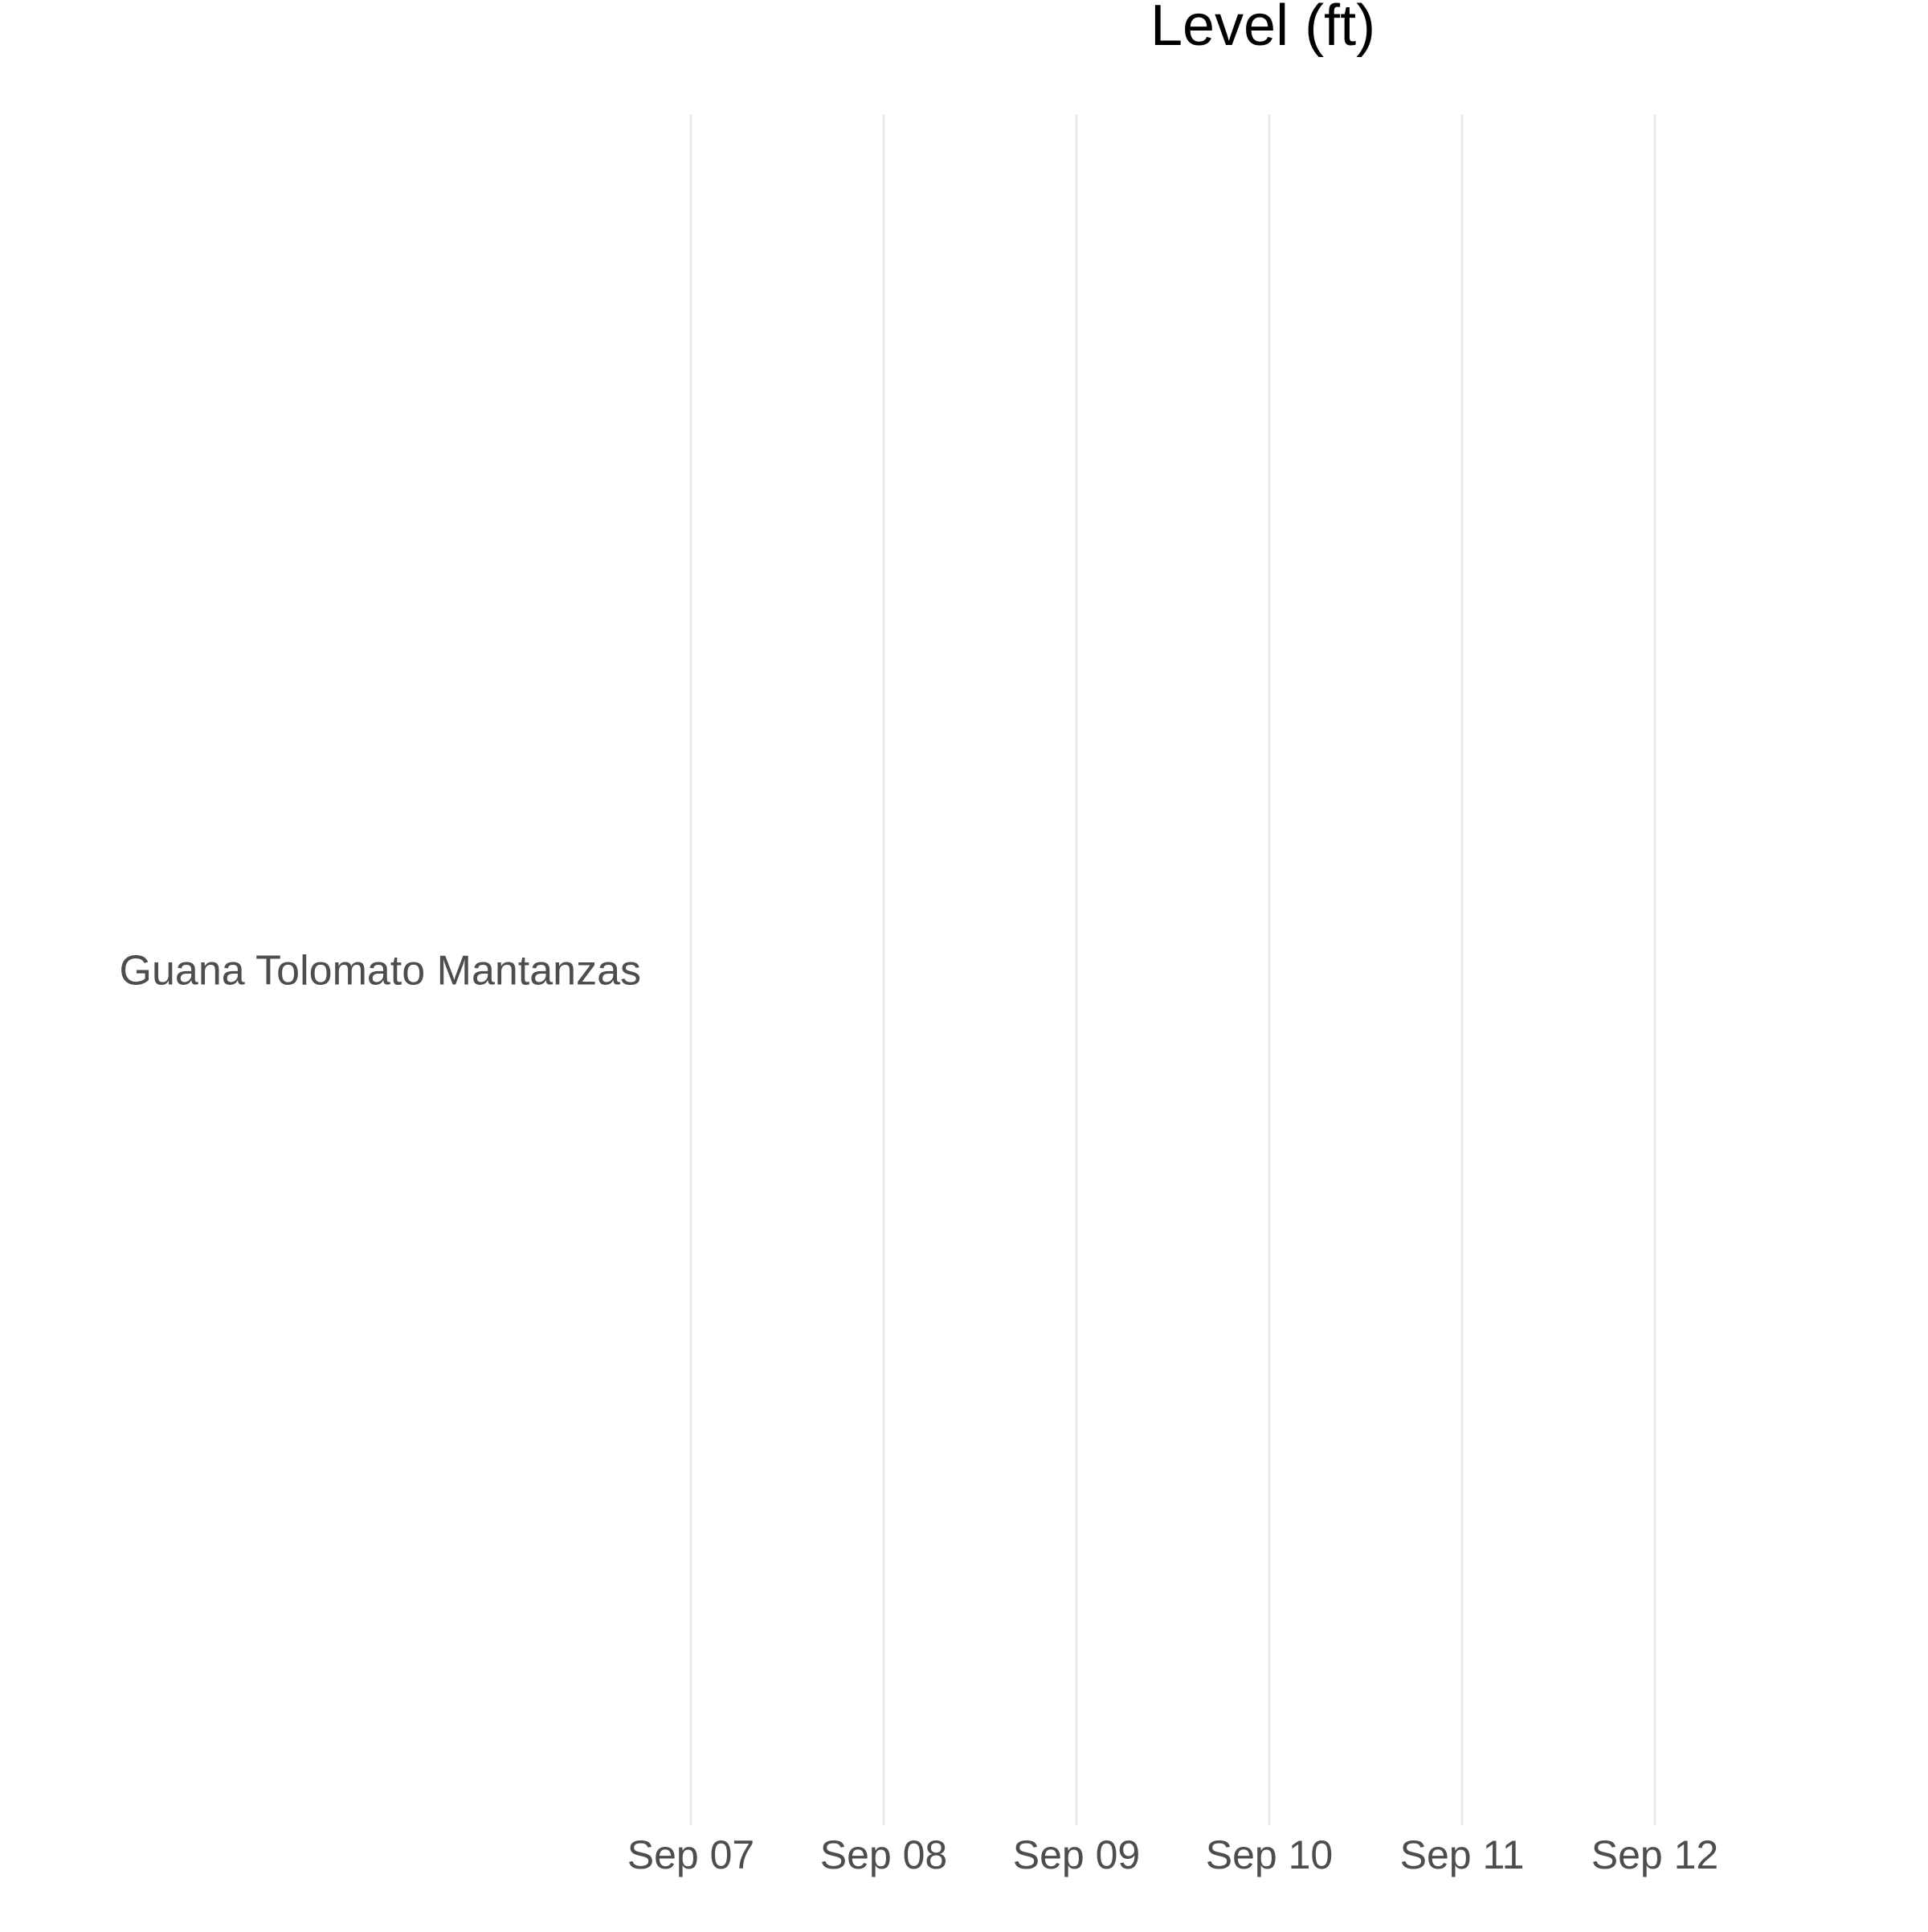 The image size is (1928, 1932). I want to click on x-tick-label: Sep 07, so click(691, 1854).